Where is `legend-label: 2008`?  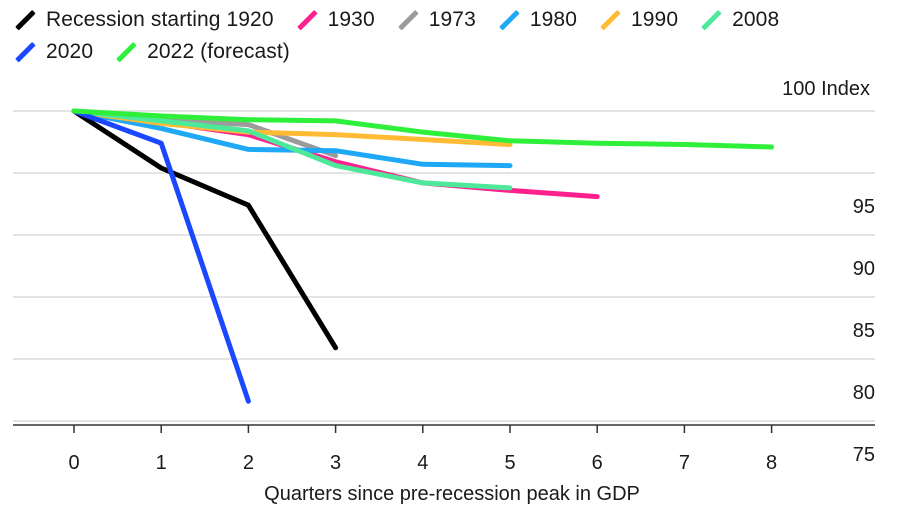
legend-label: 2008 is located at coordinates (756, 19).